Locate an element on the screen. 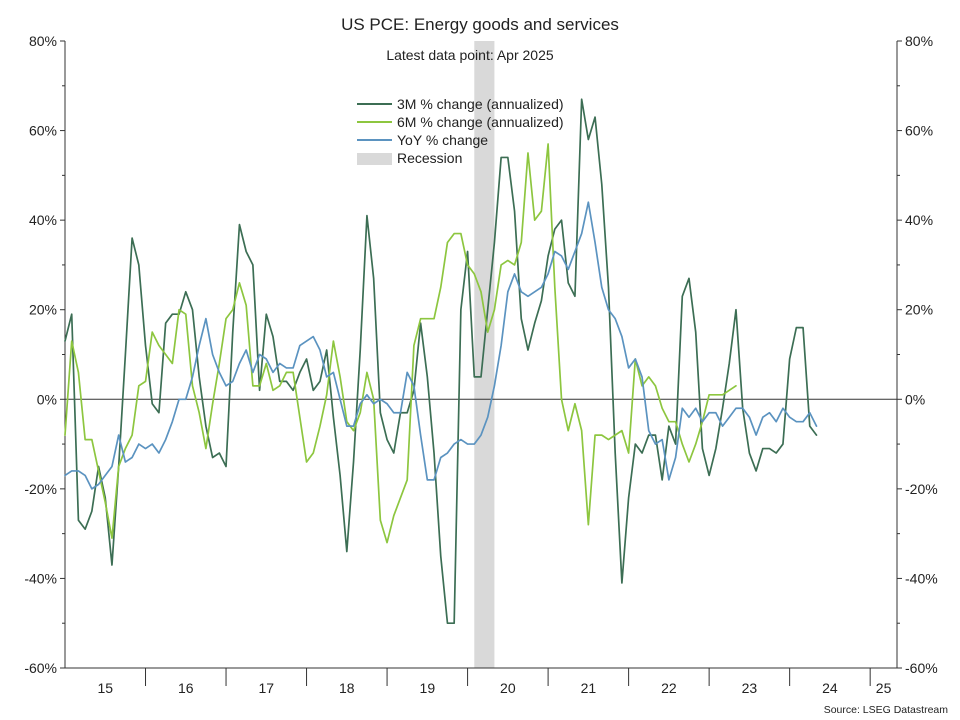 This screenshot has height=720, width=960. y-tick-label-right: 60% is located at coordinates (919, 131).